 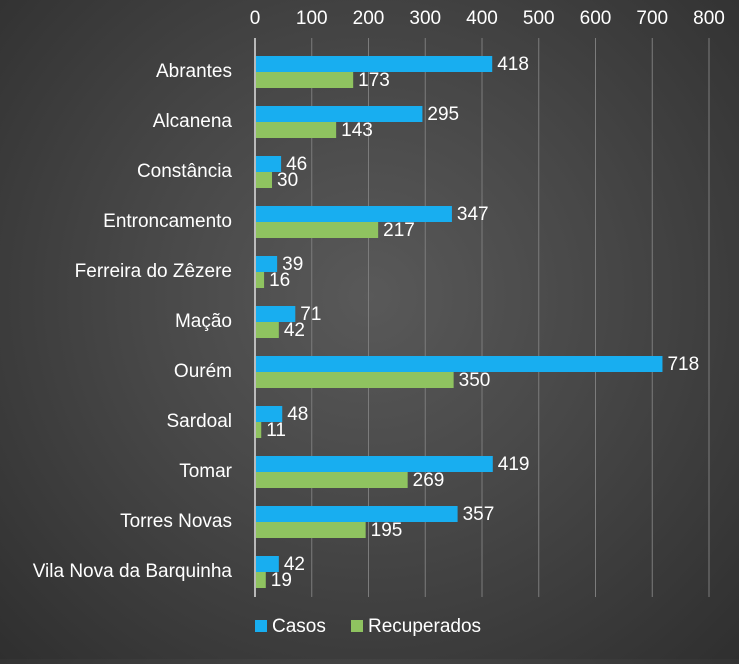 What do you see at coordinates (473, 214) in the screenshot?
I see `data-label: 347` at bounding box center [473, 214].